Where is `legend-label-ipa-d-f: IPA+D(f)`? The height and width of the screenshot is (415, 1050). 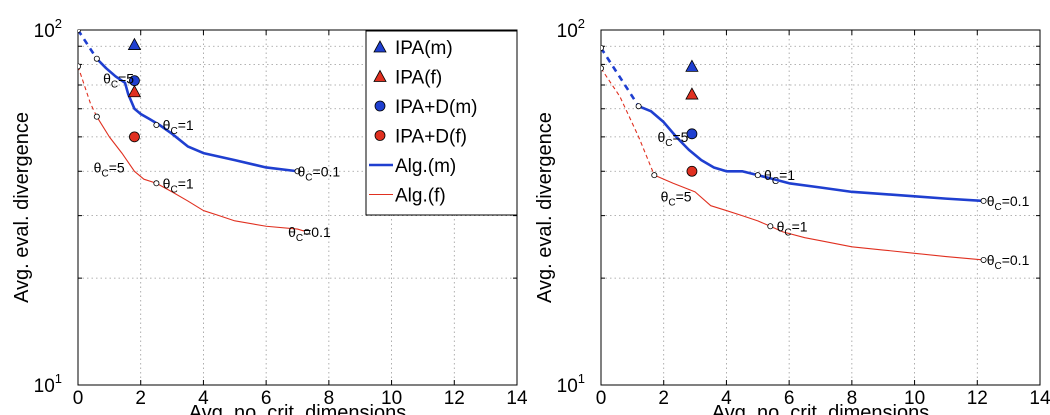
legend-label-ipa-d-f: IPA+D(f) is located at coordinates (431, 137).